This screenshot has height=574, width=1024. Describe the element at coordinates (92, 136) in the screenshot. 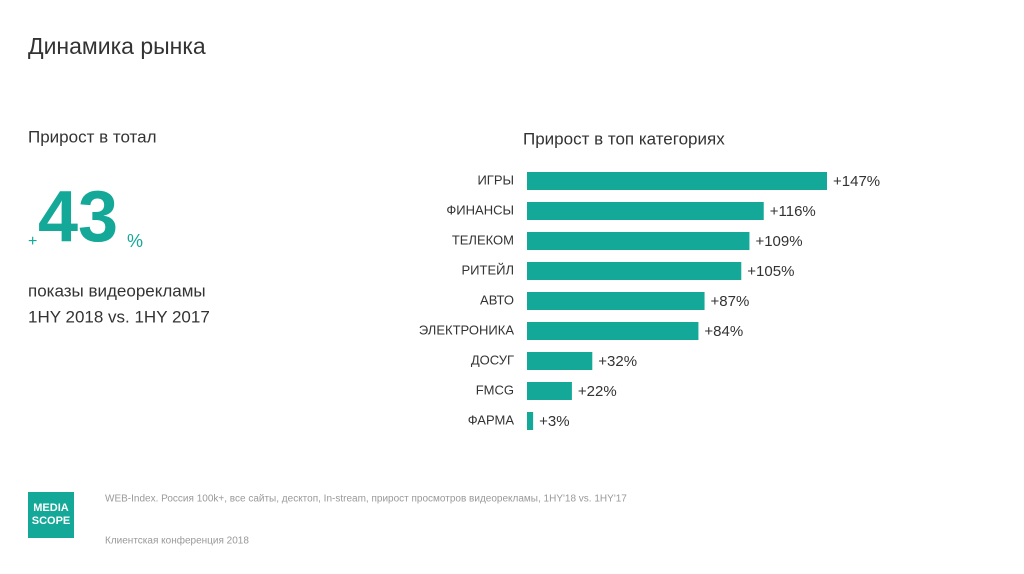

I see `left-heading: Прирост в тотал` at that location.